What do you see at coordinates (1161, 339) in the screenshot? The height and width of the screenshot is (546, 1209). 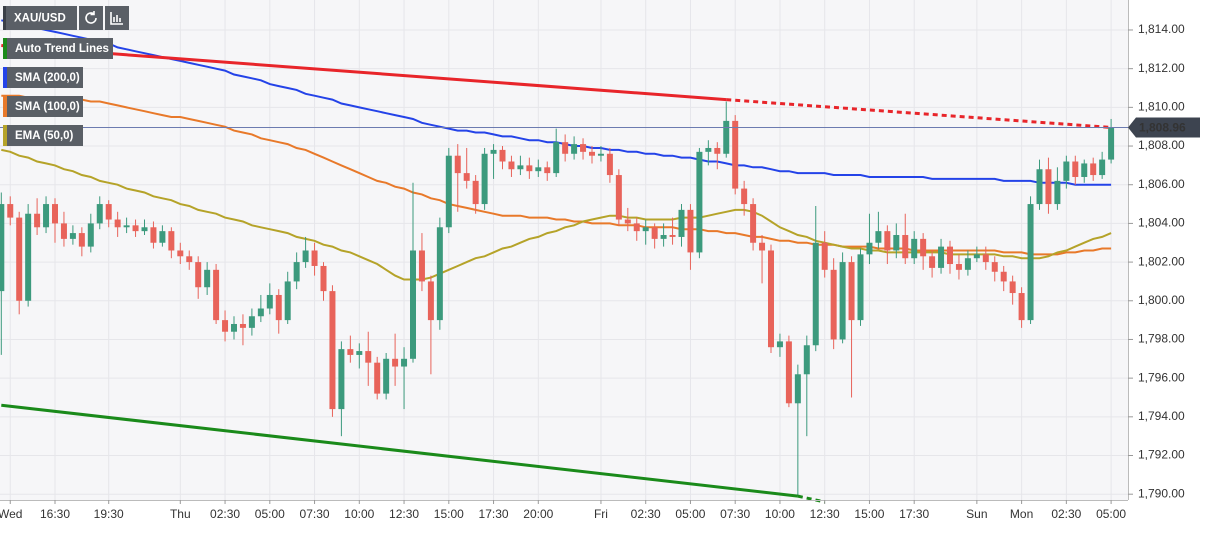 I see `y-tick-label: 1,798.00` at bounding box center [1161, 339].